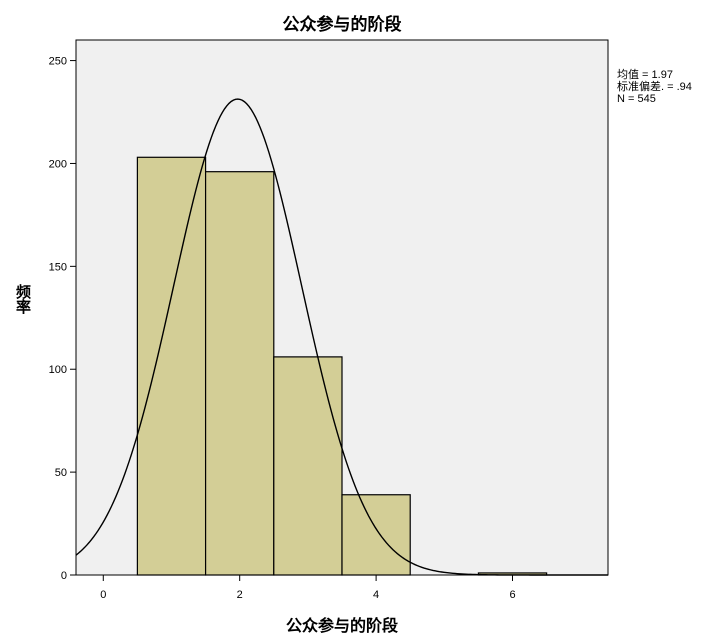 The height and width of the screenshot is (639, 720). Describe the element at coordinates (103, 595) in the screenshot. I see `x-tick-label: 0` at that location.